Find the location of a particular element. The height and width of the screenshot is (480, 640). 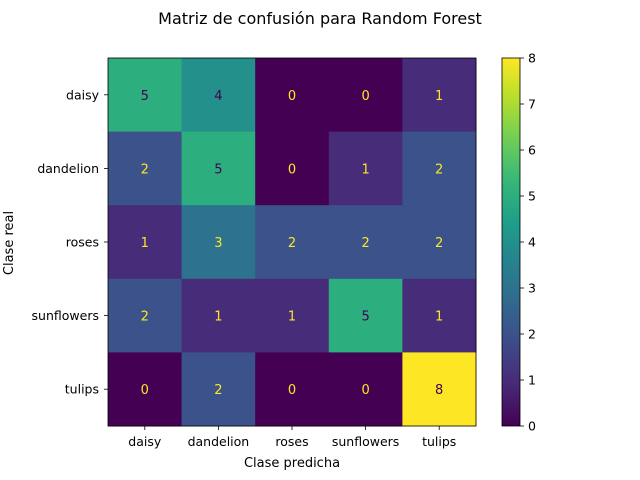

colorbar-tick-label: 5 is located at coordinates (532, 196).